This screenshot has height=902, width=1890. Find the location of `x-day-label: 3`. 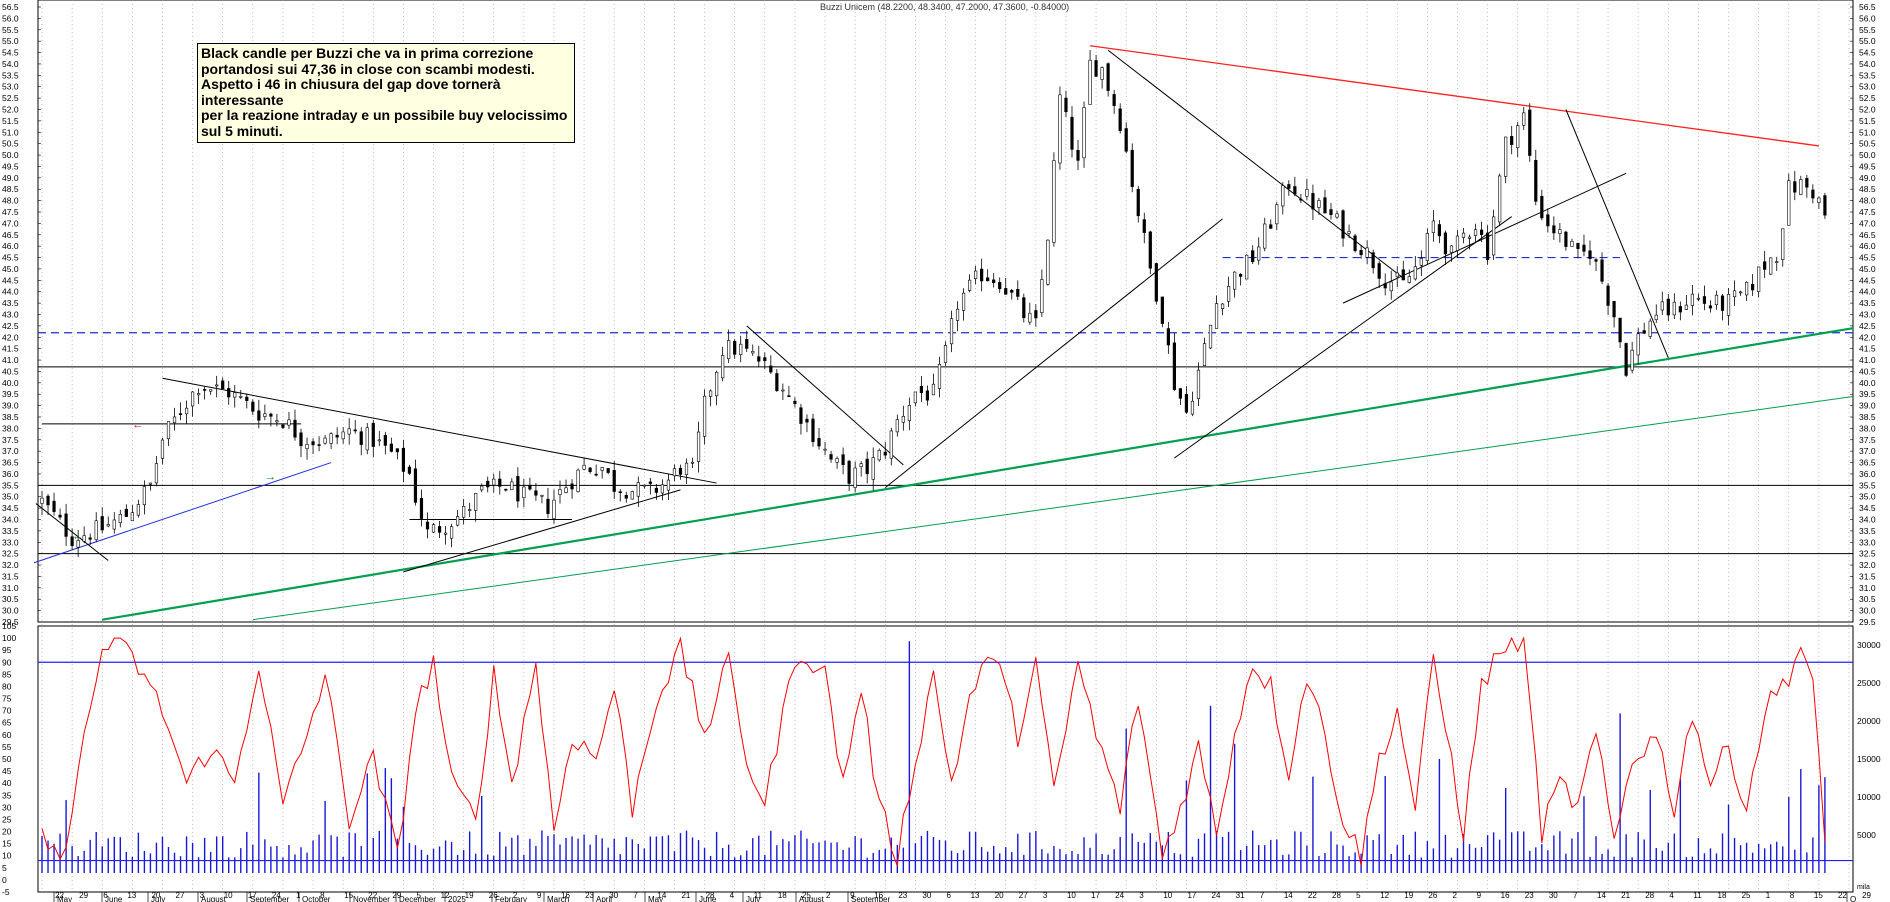

x-day-label: 3 is located at coordinates (202, 895).